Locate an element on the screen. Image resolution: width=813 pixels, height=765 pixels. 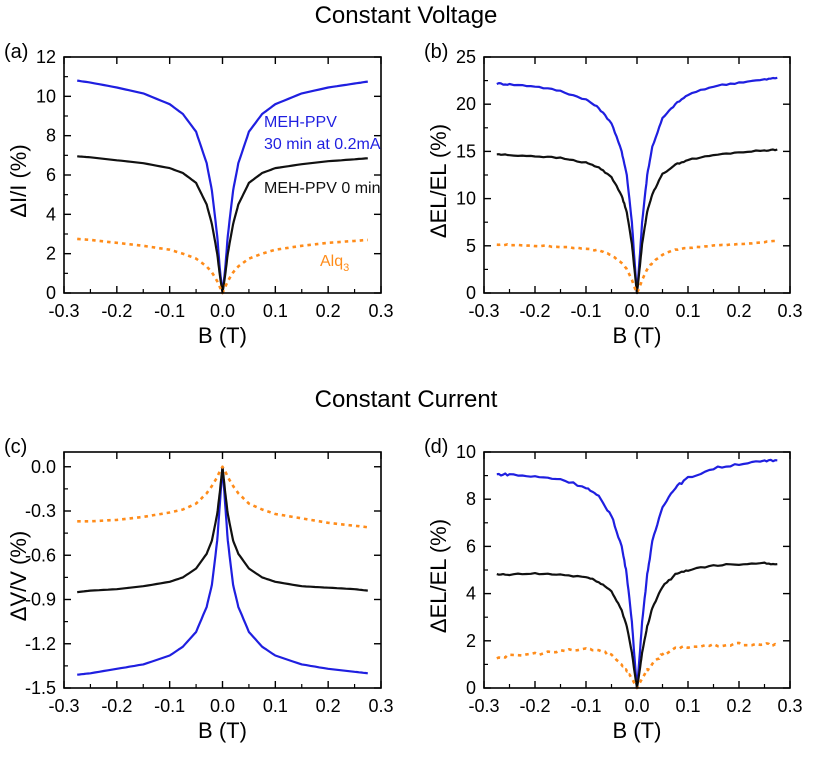
x-tick-label-c: -0.1 is located at coordinates (169, 706).